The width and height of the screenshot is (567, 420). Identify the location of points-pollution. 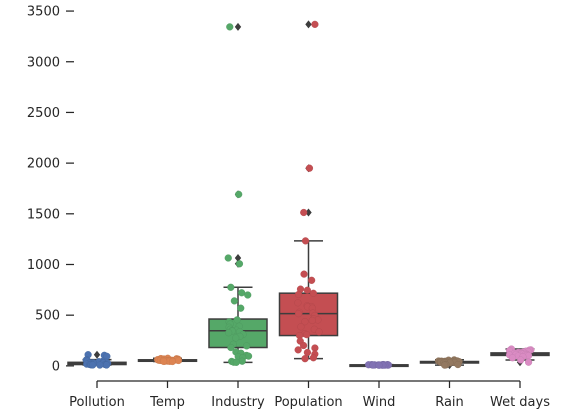
(97, 360).